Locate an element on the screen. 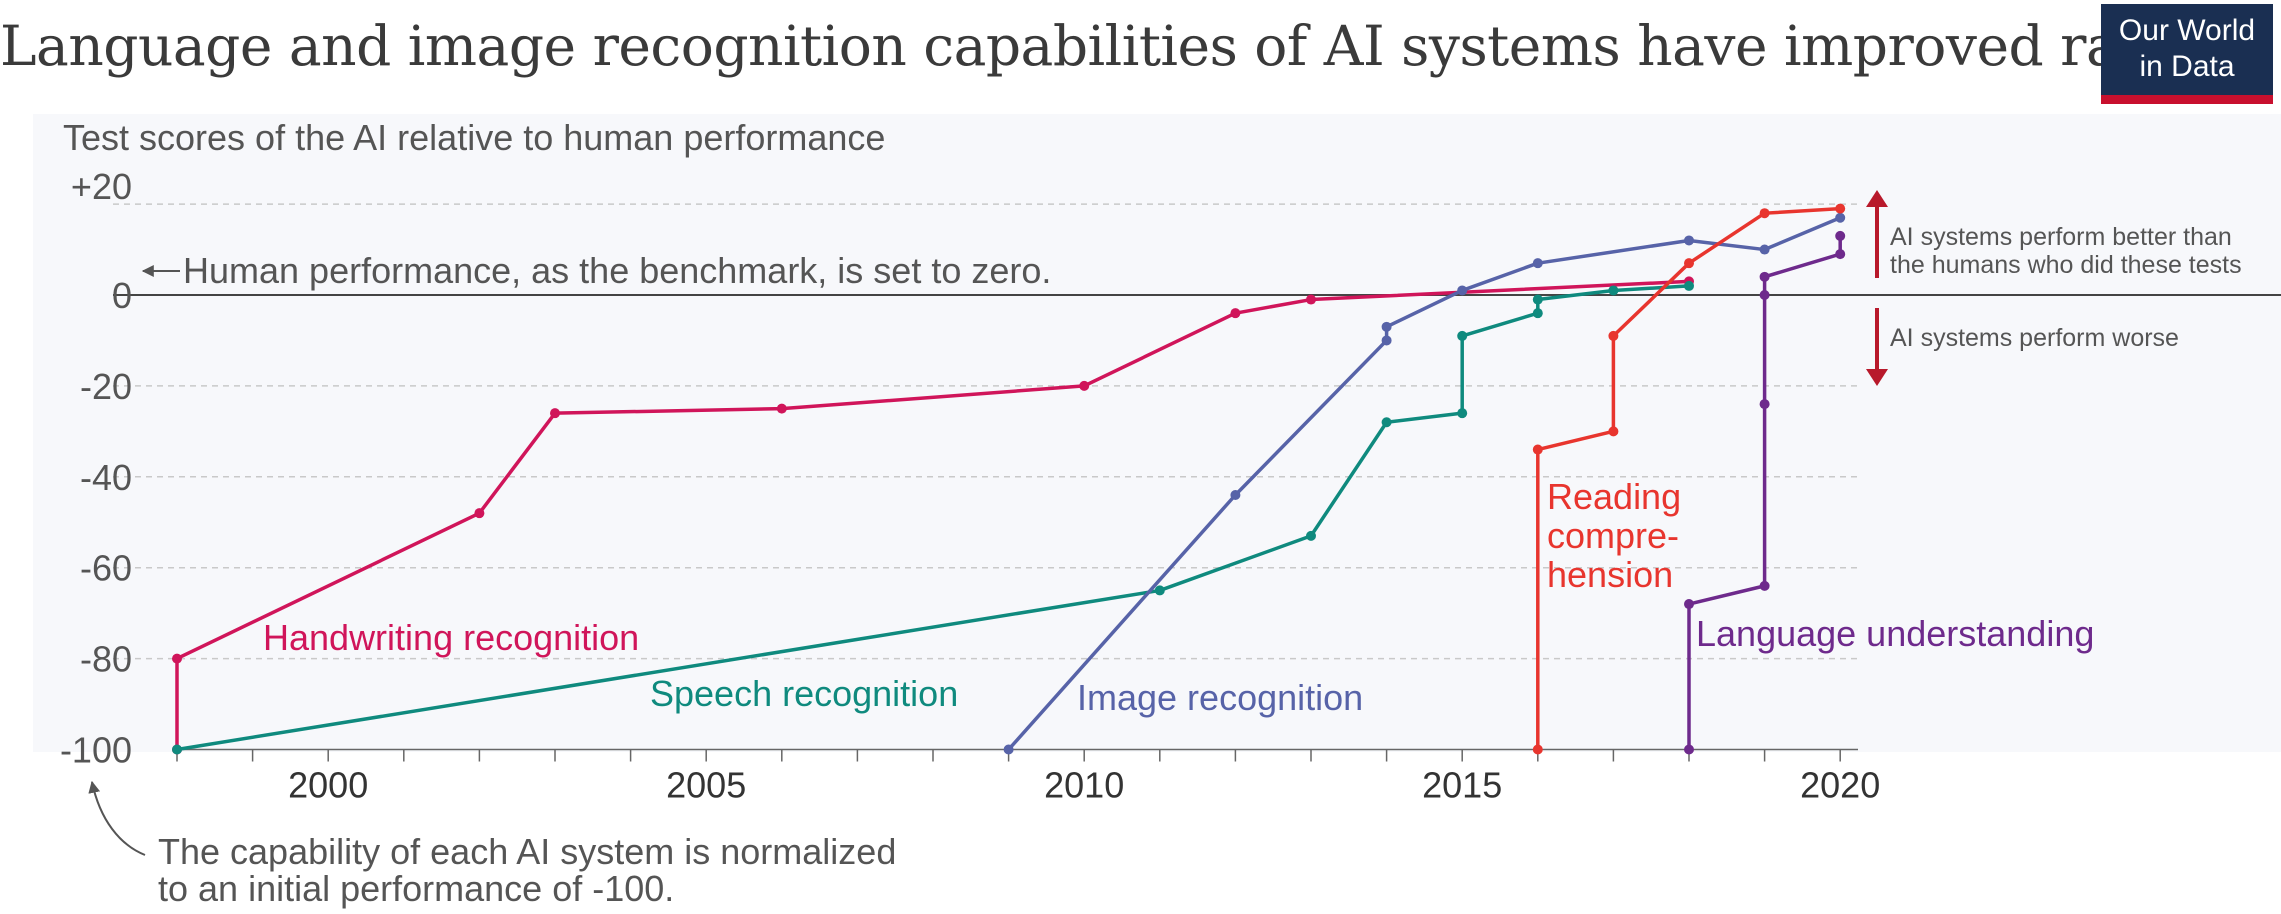  series-label-line: Handwriting recognition is located at coordinates (451, 637).